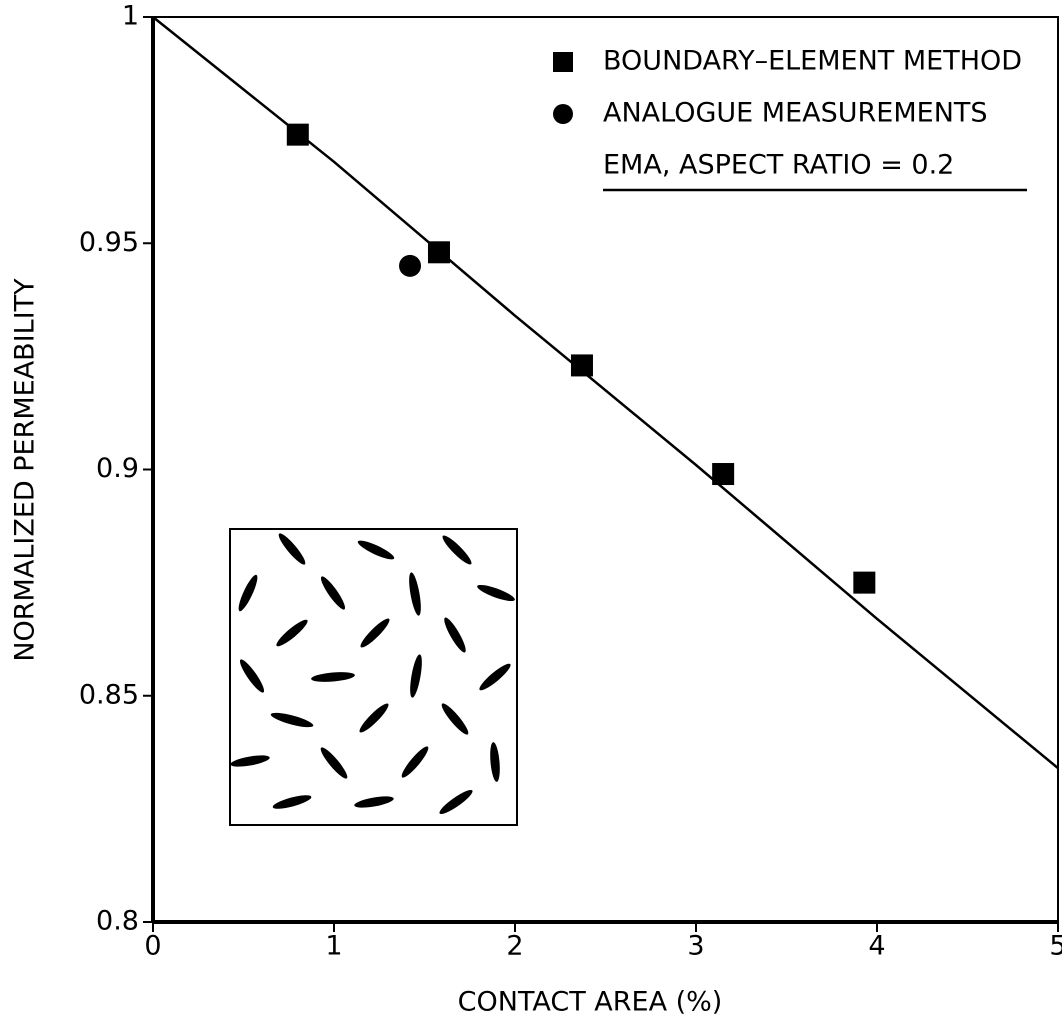 The width and height of the screenshot is (1062, 1021). What do you see at coordinates (152, 946) in the screenshot?
I see `x-tick-label: 0` at bounding box center [152, 946].